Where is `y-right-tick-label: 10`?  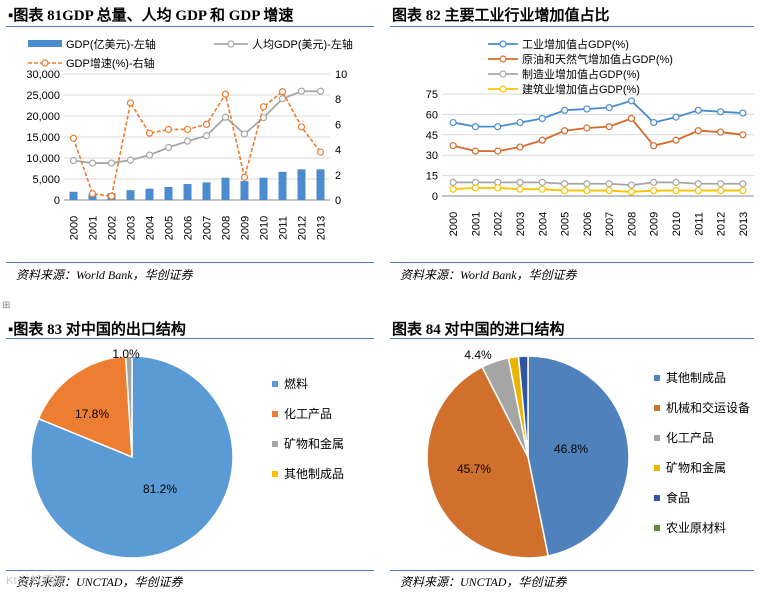 y-right-tick-label: 10 is located at coordinates (341, 75).